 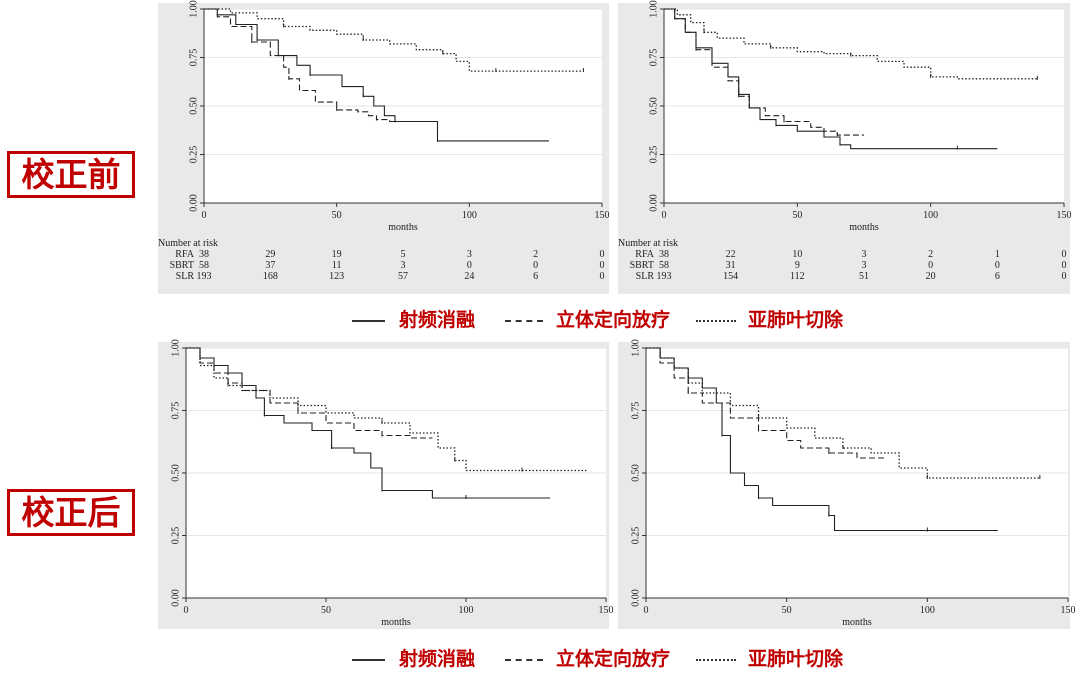 I want to click on legend-rfa-label: 射频消融, so click(x=437, y=320).